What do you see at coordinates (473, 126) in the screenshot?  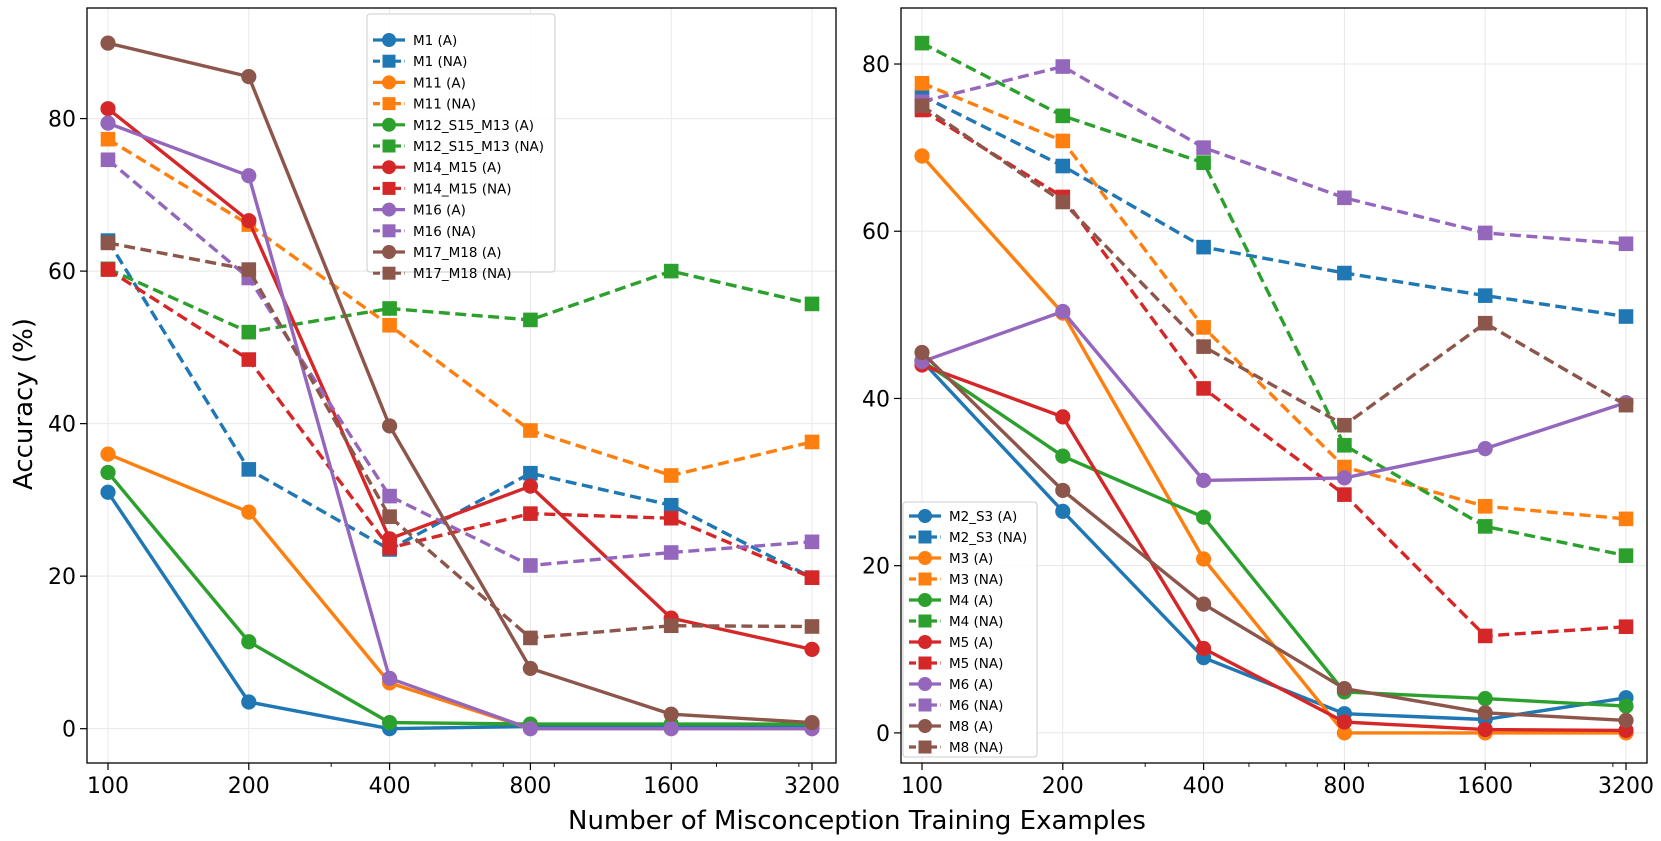 I see `legend-label: M12_S15_M13 (A)` at bounding box center [473, 126].